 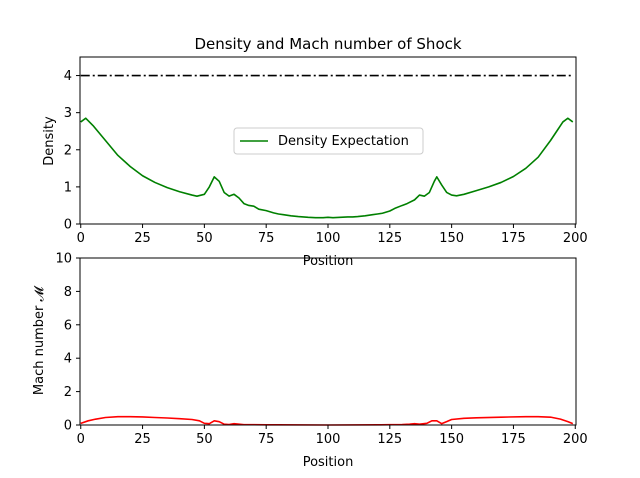 I want to click on mach-y-tick-label: 4, so click(x=68, y=359).